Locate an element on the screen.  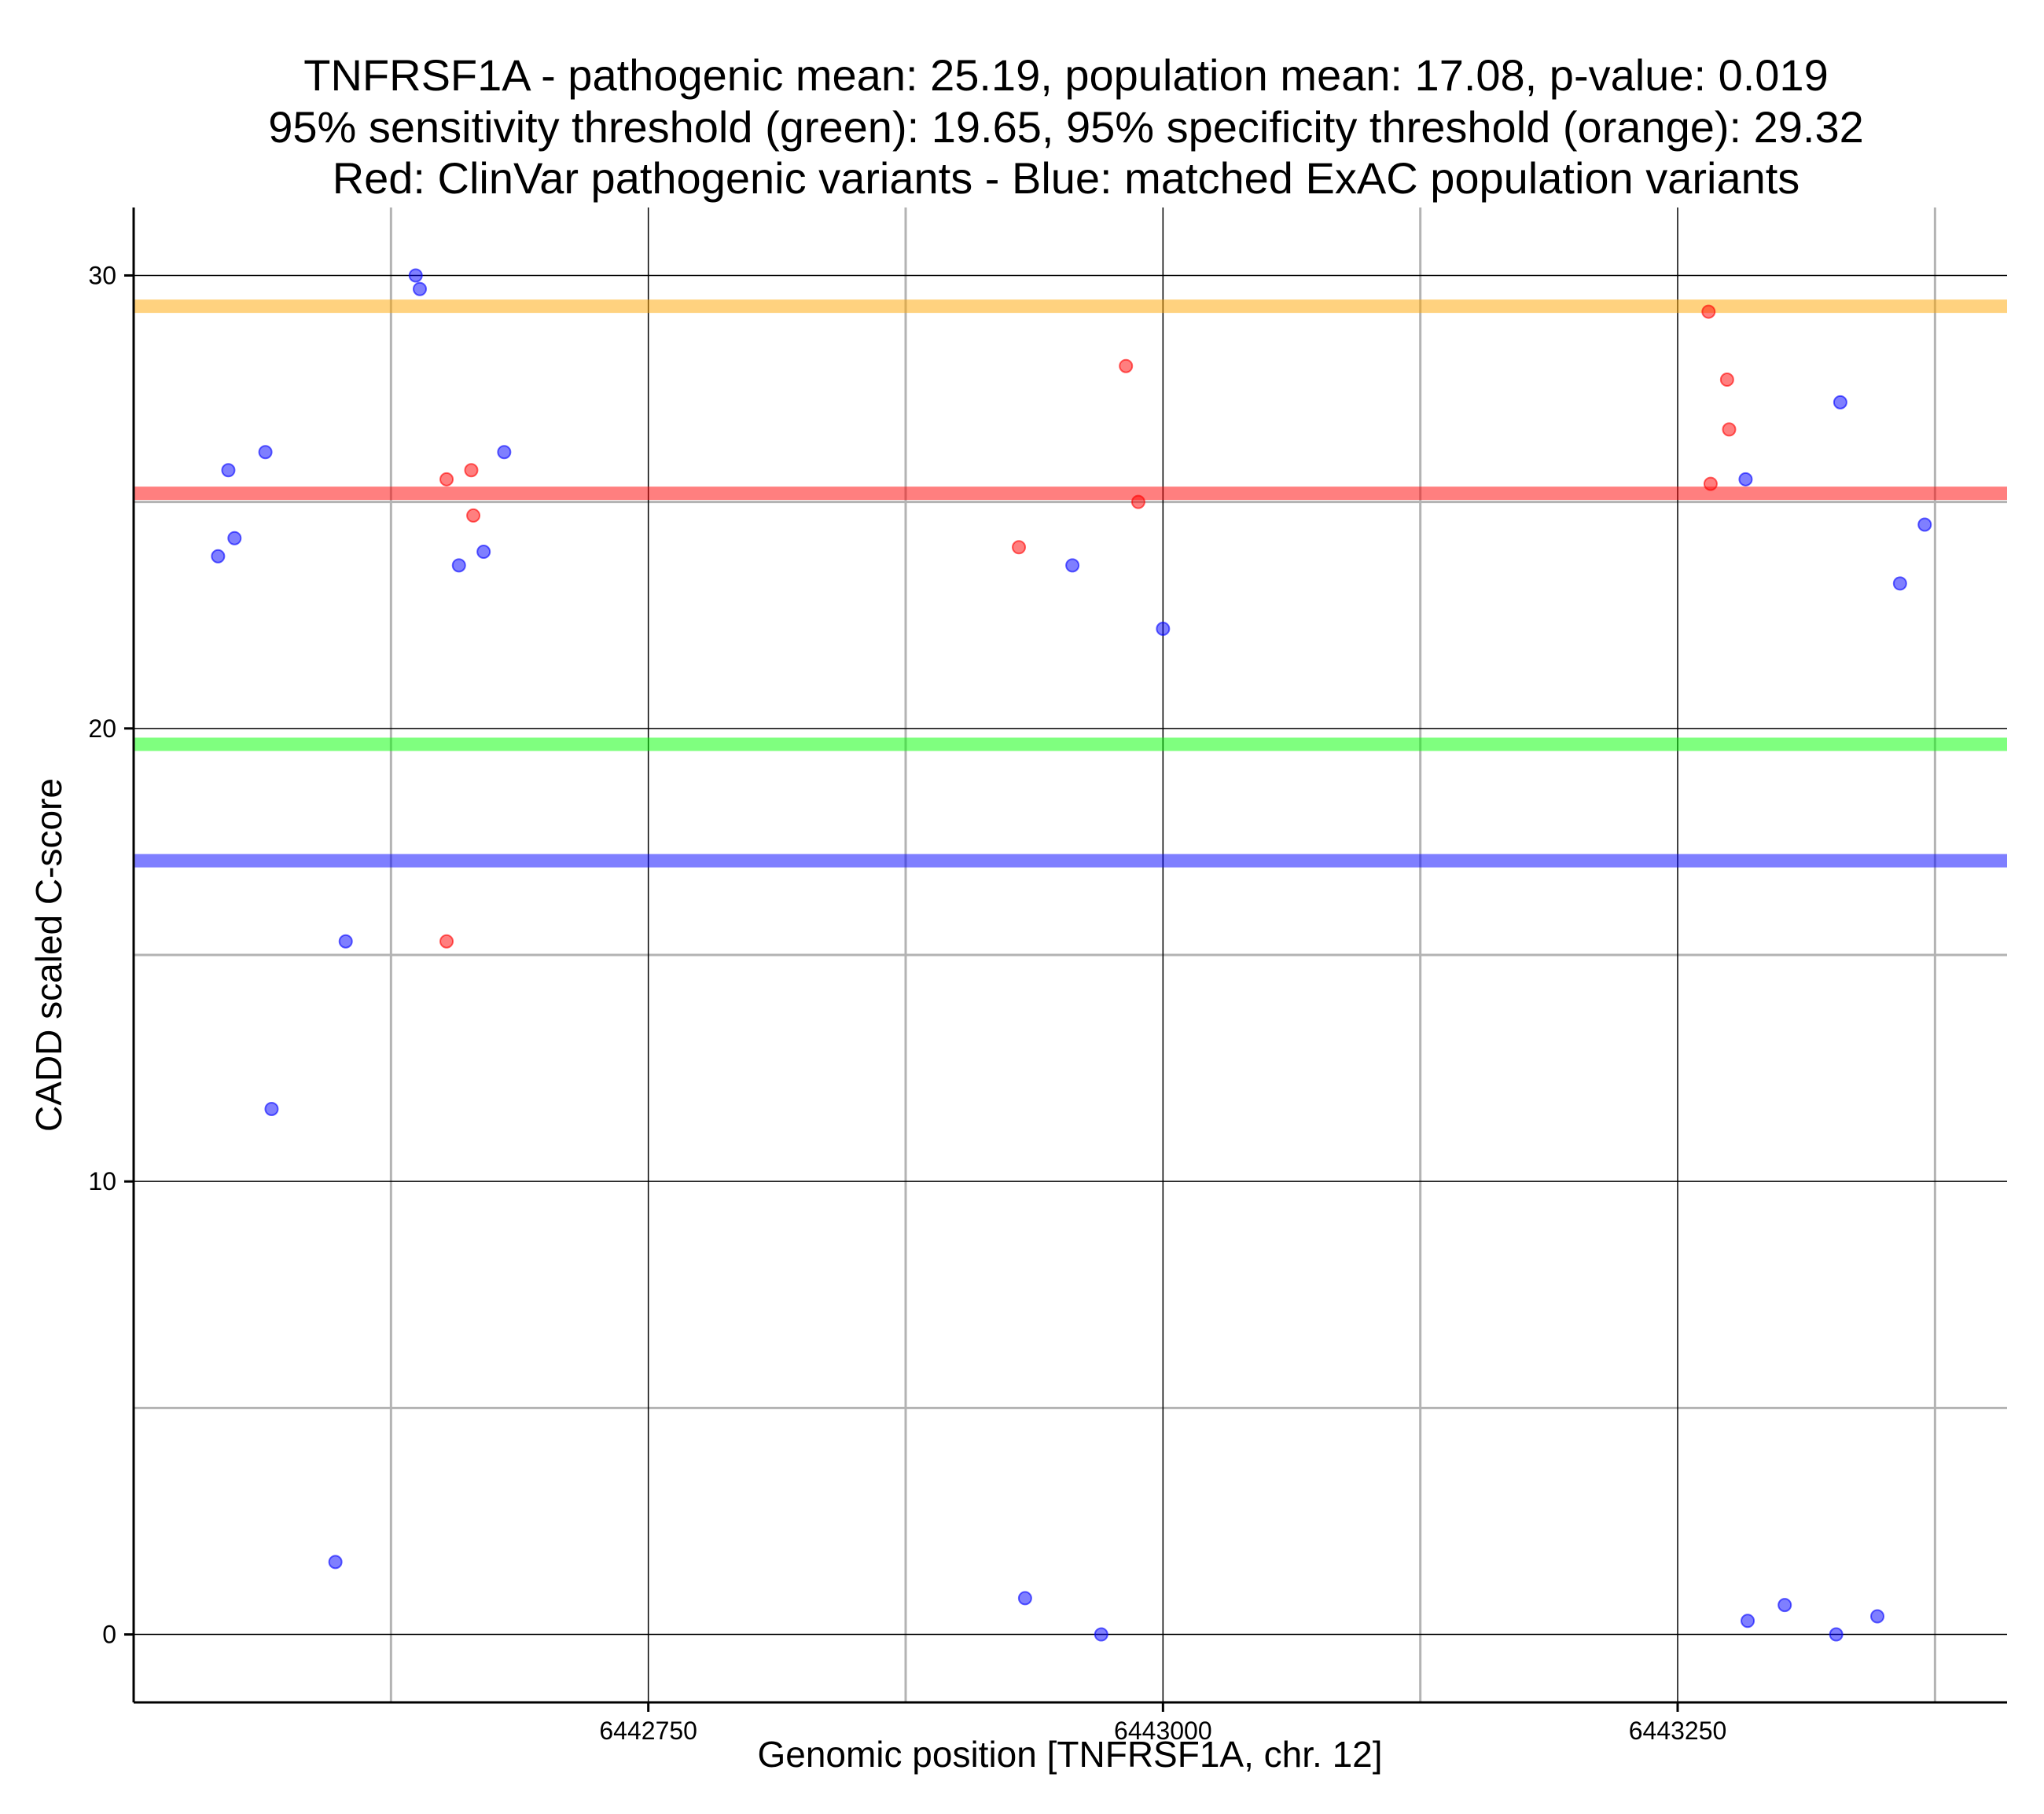
x-tick-label: 6442750 is located at coordinates (648, 1731).